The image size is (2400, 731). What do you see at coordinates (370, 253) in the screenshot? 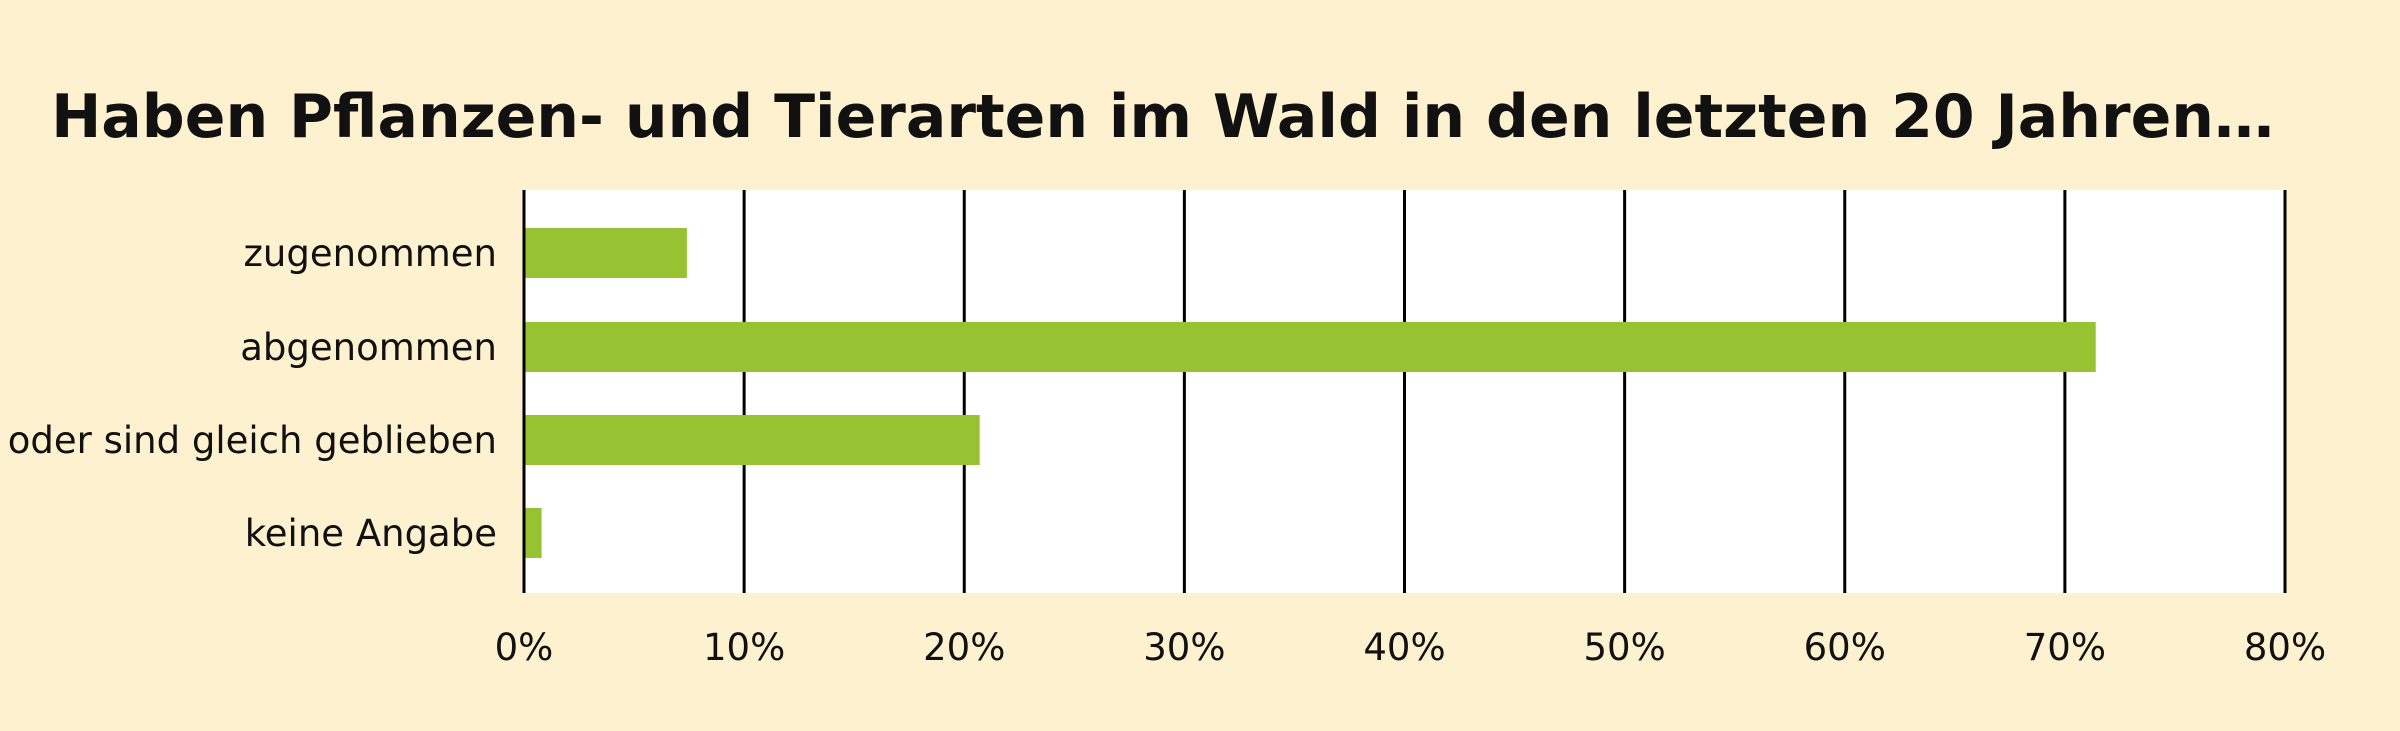
I see `category-label: zugenommen` at bounding box center [370, 253].